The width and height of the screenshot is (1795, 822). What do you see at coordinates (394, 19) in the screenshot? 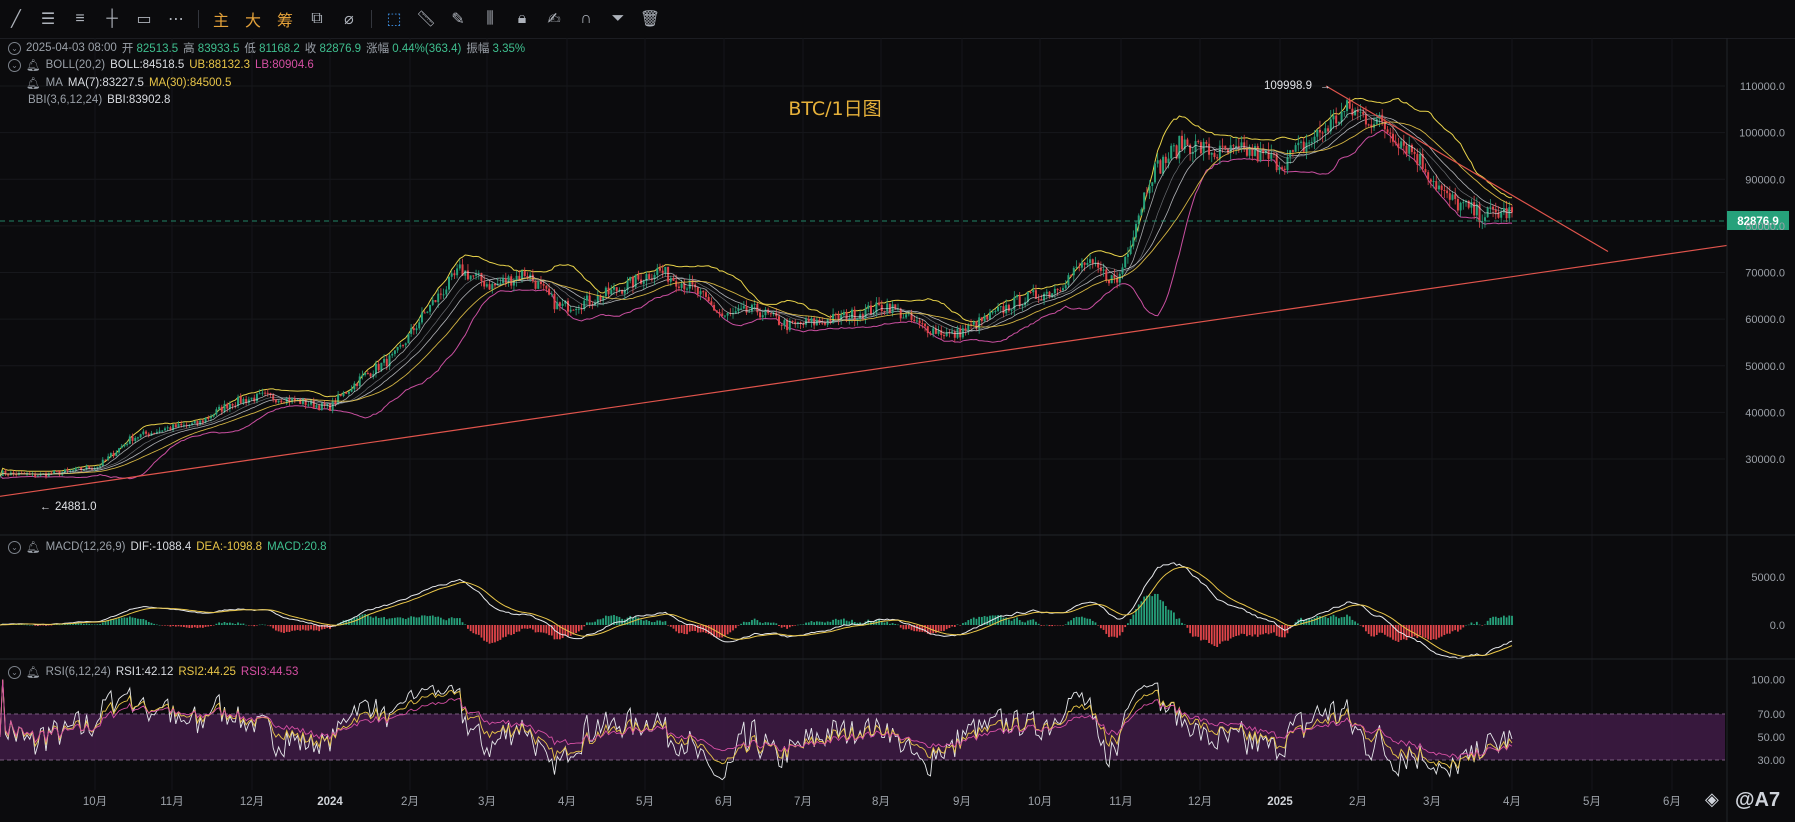
I see `select-cursor-icon: ⬚` at bounding box center [394, 19].